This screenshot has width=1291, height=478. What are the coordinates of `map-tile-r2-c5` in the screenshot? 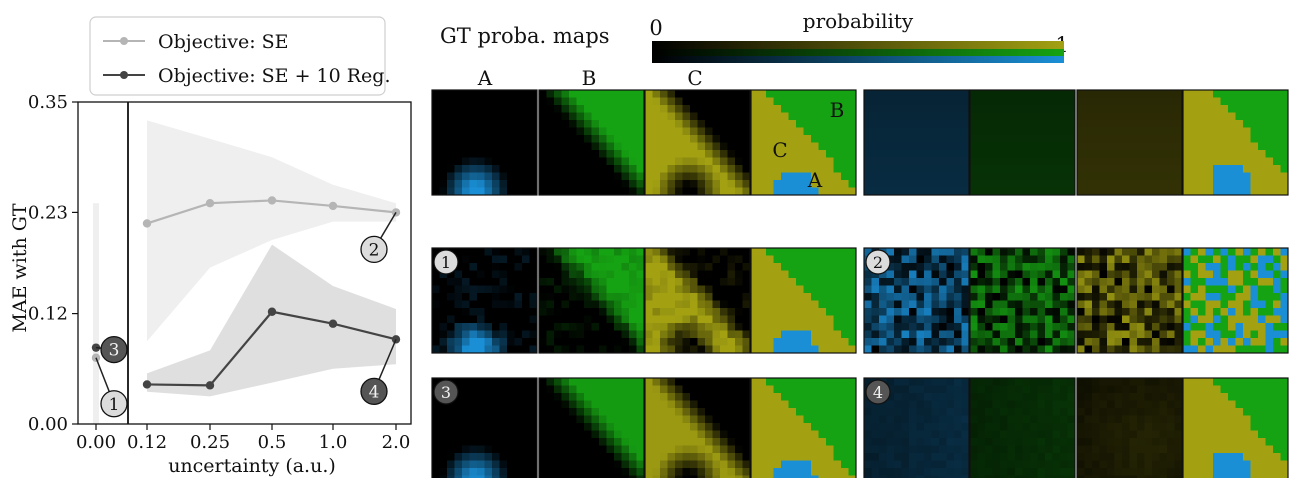 It's located at (1022, 427).